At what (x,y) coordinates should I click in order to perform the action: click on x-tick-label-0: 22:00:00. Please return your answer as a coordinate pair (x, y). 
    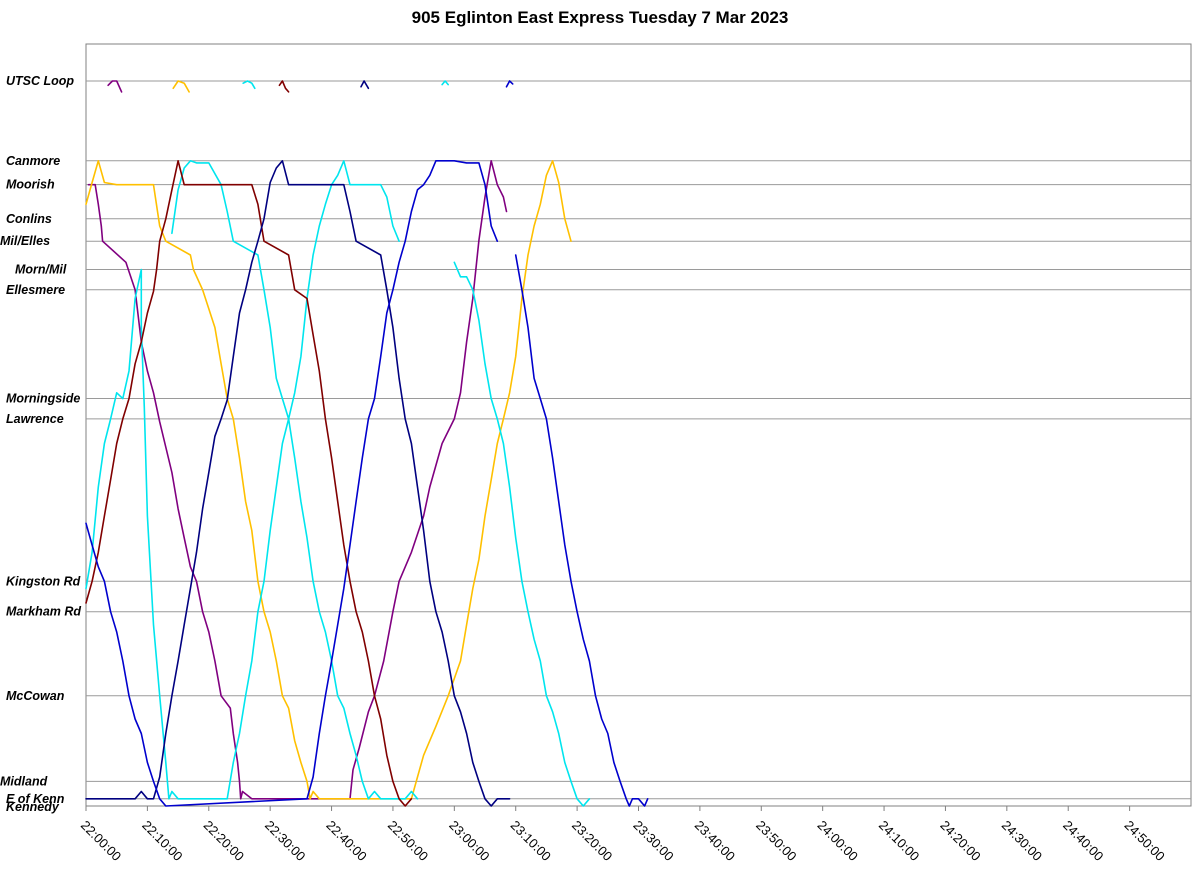
    Looking at the image, I should click on (101, 841).